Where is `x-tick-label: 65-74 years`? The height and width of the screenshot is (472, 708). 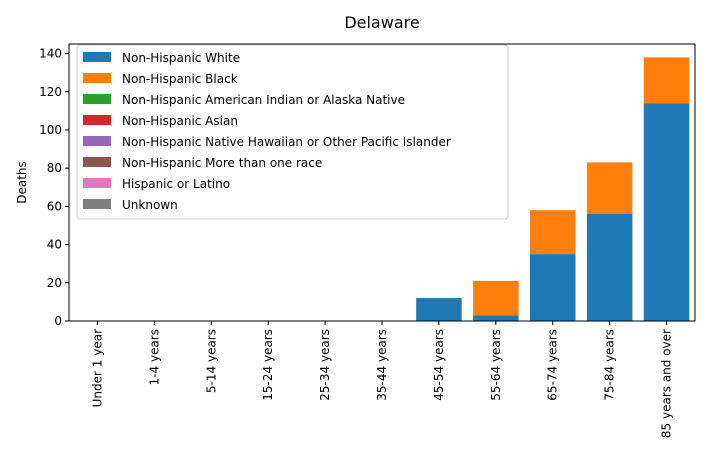
x-tick-label: 65-74 years is located at coordinates (553, 365).